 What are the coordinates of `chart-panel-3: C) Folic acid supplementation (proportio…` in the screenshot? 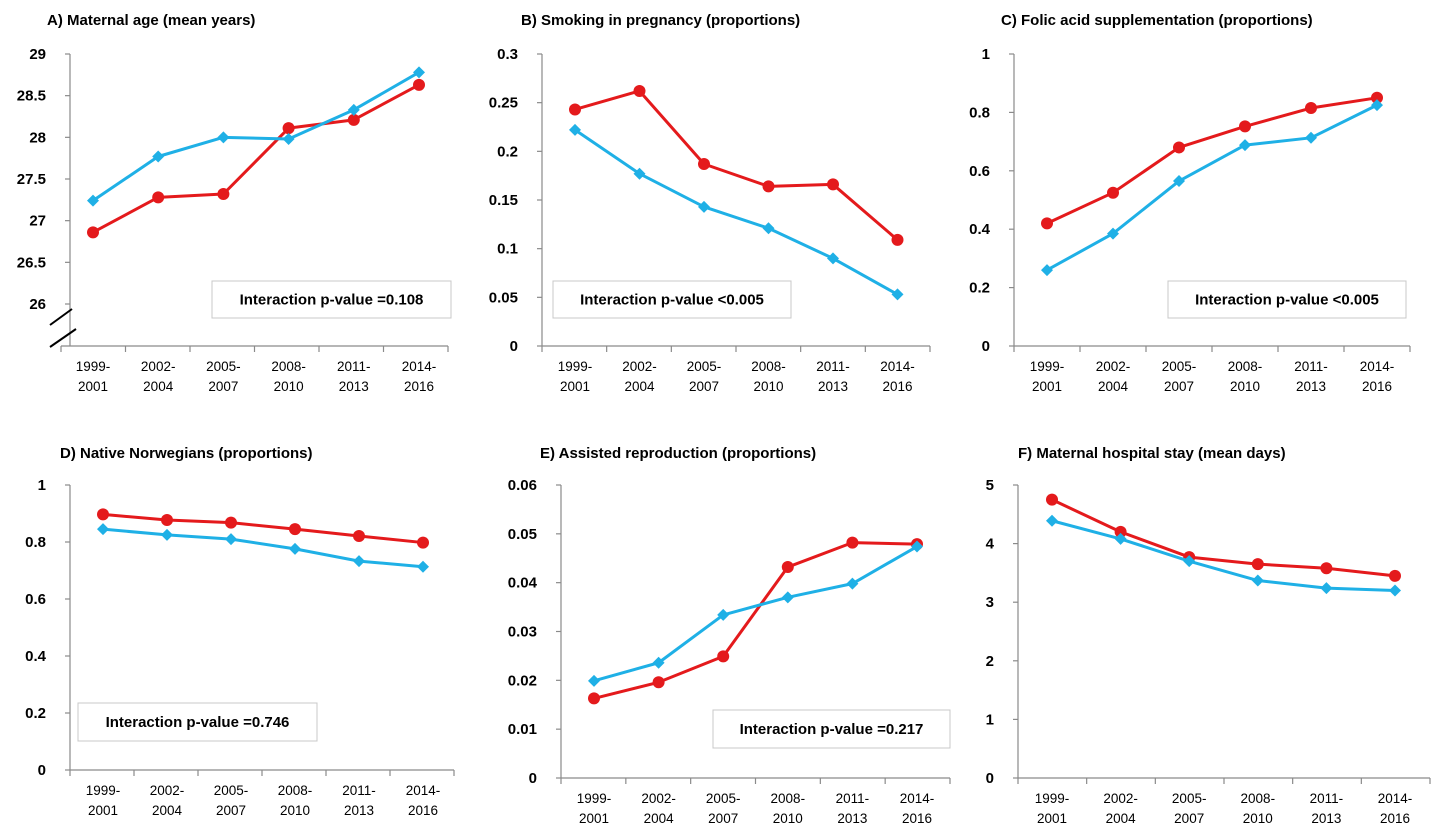 It's located at (1190, 203).